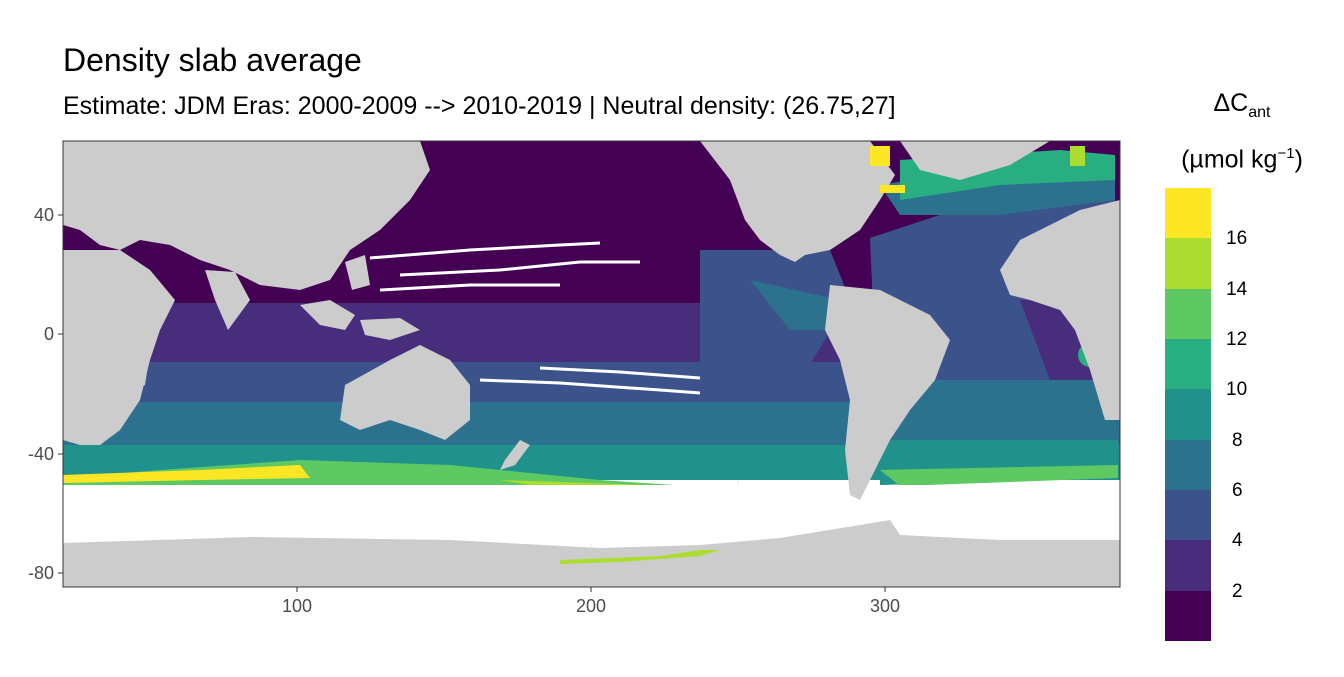 The height and width of the screenshot is (677, 1344). What do you see at coordinates (297, 606) in the screenshot?
I see `x-tick-label-100: 100` at bounding box center [297, 606].